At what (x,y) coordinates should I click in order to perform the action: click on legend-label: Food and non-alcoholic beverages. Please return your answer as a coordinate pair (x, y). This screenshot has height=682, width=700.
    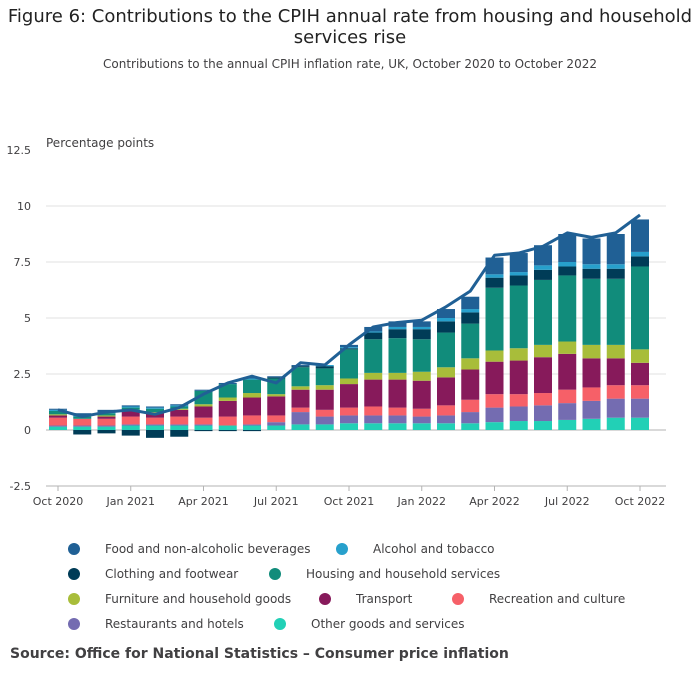
    Looking at the image, I should click on (208, 549).